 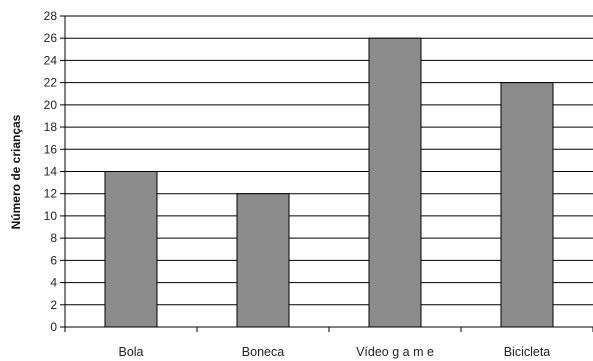 What do you see at coordinates (263, 352) in the screenshot?
I see `x-tick-label: Boneca` at bounding box center [263, 352].